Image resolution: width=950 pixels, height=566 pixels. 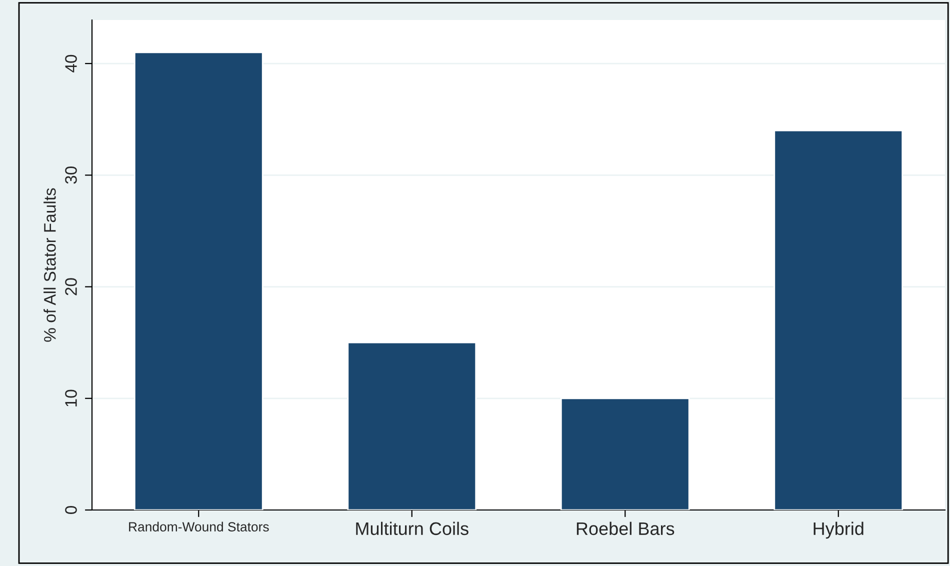 What do you see at coordinates (71, 287) in the screenshot?
I see `y-tick-label: 20` at bounding box center [71, 287].